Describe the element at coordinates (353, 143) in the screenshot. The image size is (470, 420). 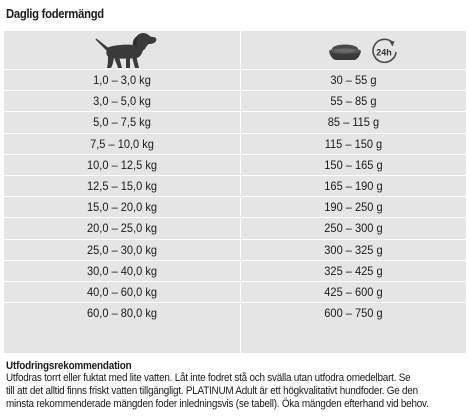
I see `food-amount-cell: 115 – 150 g` at that location.